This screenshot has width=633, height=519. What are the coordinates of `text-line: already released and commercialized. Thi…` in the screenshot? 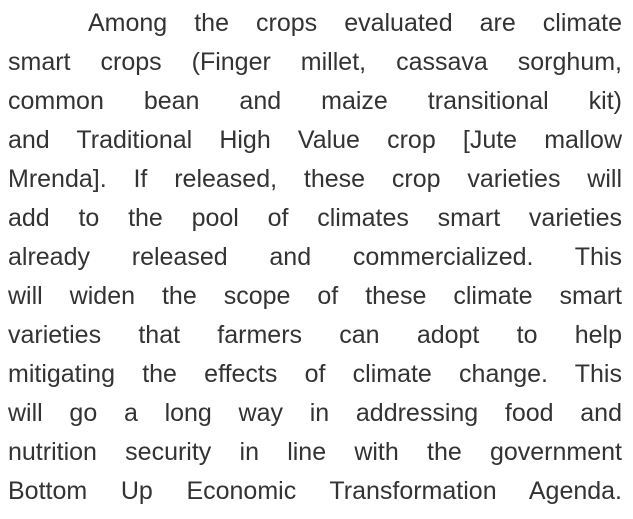 It's located at (315, 257).